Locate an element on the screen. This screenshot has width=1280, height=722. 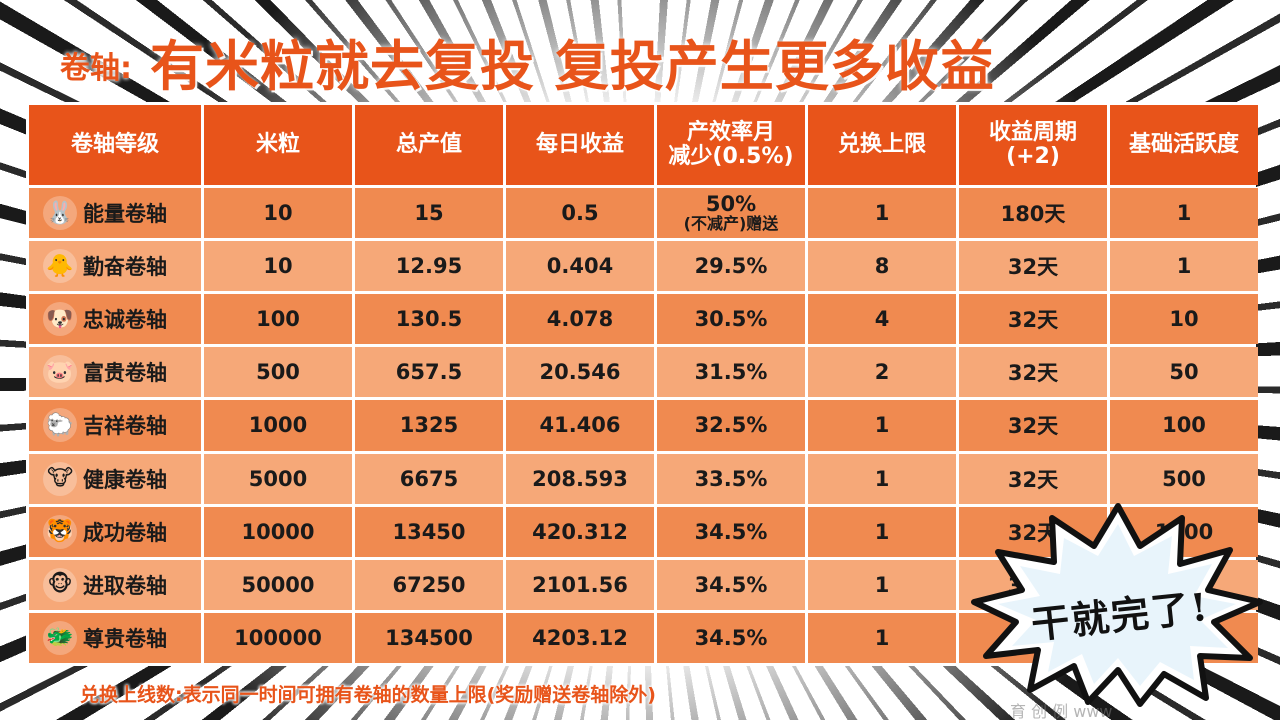
rice-cell: 50000 is located at coordinates (278, 584).